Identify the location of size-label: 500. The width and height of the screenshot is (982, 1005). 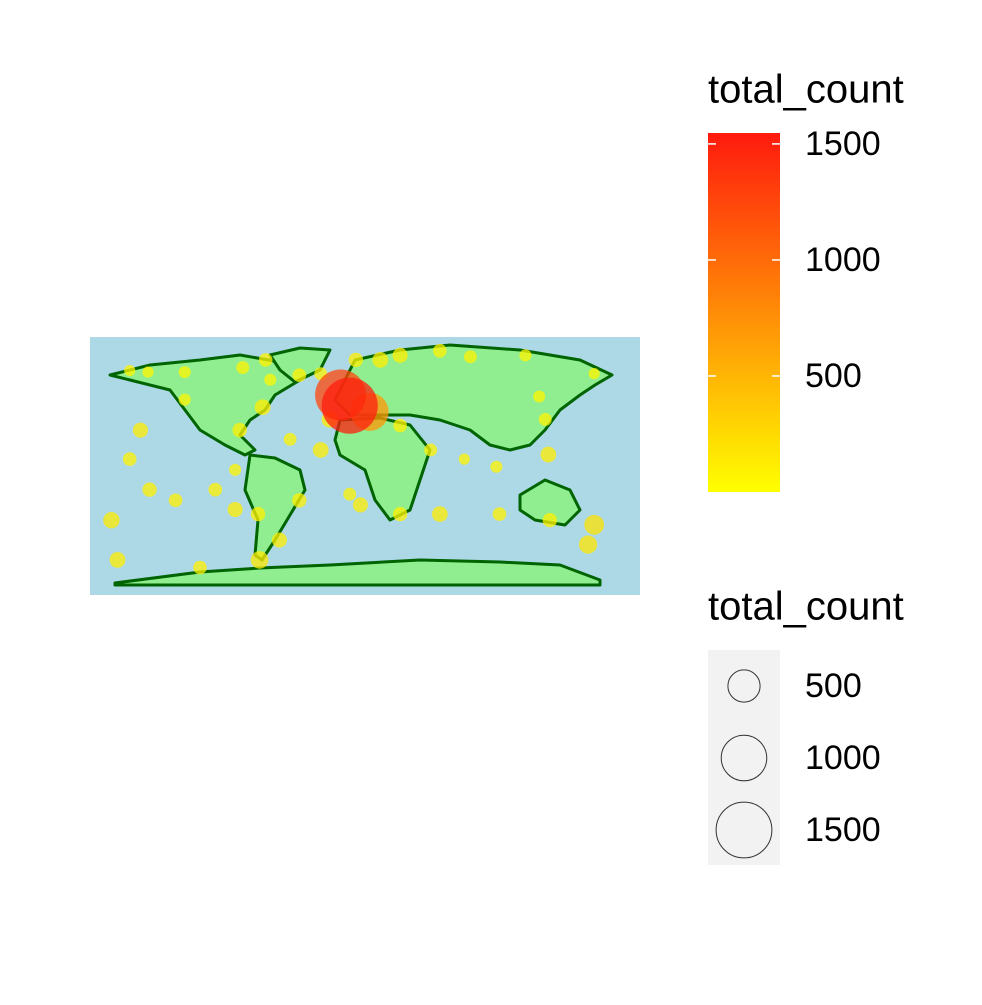
(833, 686).